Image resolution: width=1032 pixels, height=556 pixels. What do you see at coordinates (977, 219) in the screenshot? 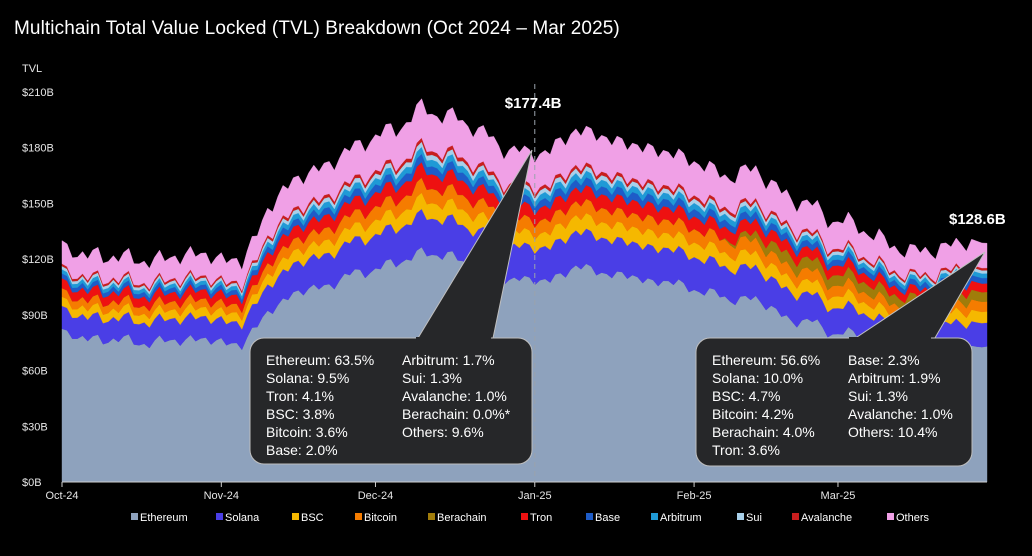
I see `total-value-label: $128.6B` at bounding box center [977, 219].